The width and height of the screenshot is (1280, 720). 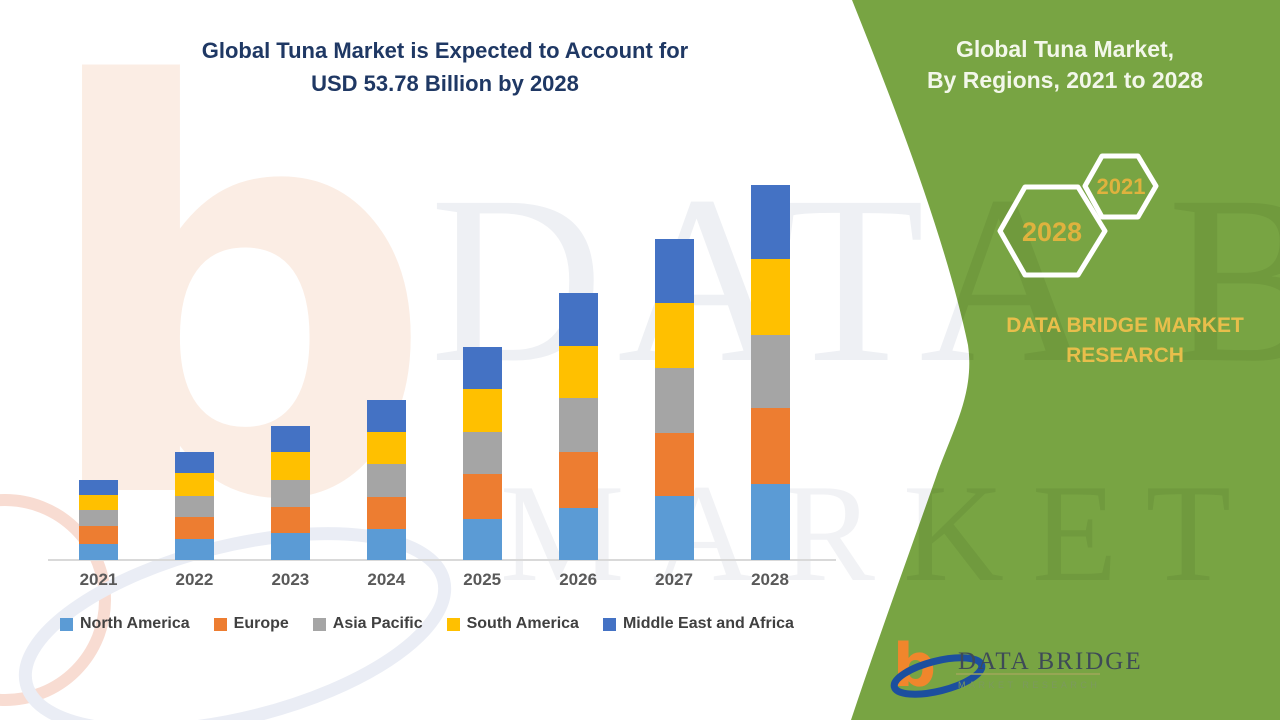 What do you see at coordinates (194, 484) in the screenshot?
I see `bar-segment-south-america-2022` at bounding box center [194, 484].